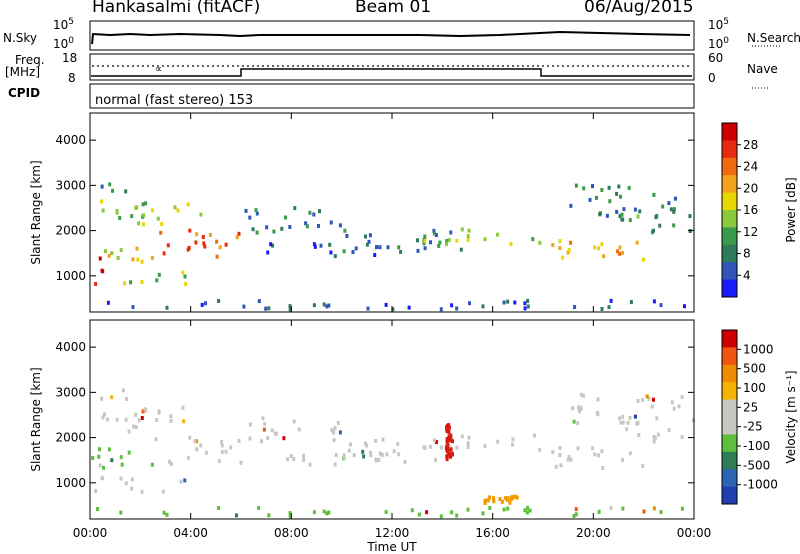 Image resolution: width=800 pixels, height=554 pixels. Describe the element at coordinates (492, 533) in the screenshot. I see `x-tick-label: 16:00` at that location.